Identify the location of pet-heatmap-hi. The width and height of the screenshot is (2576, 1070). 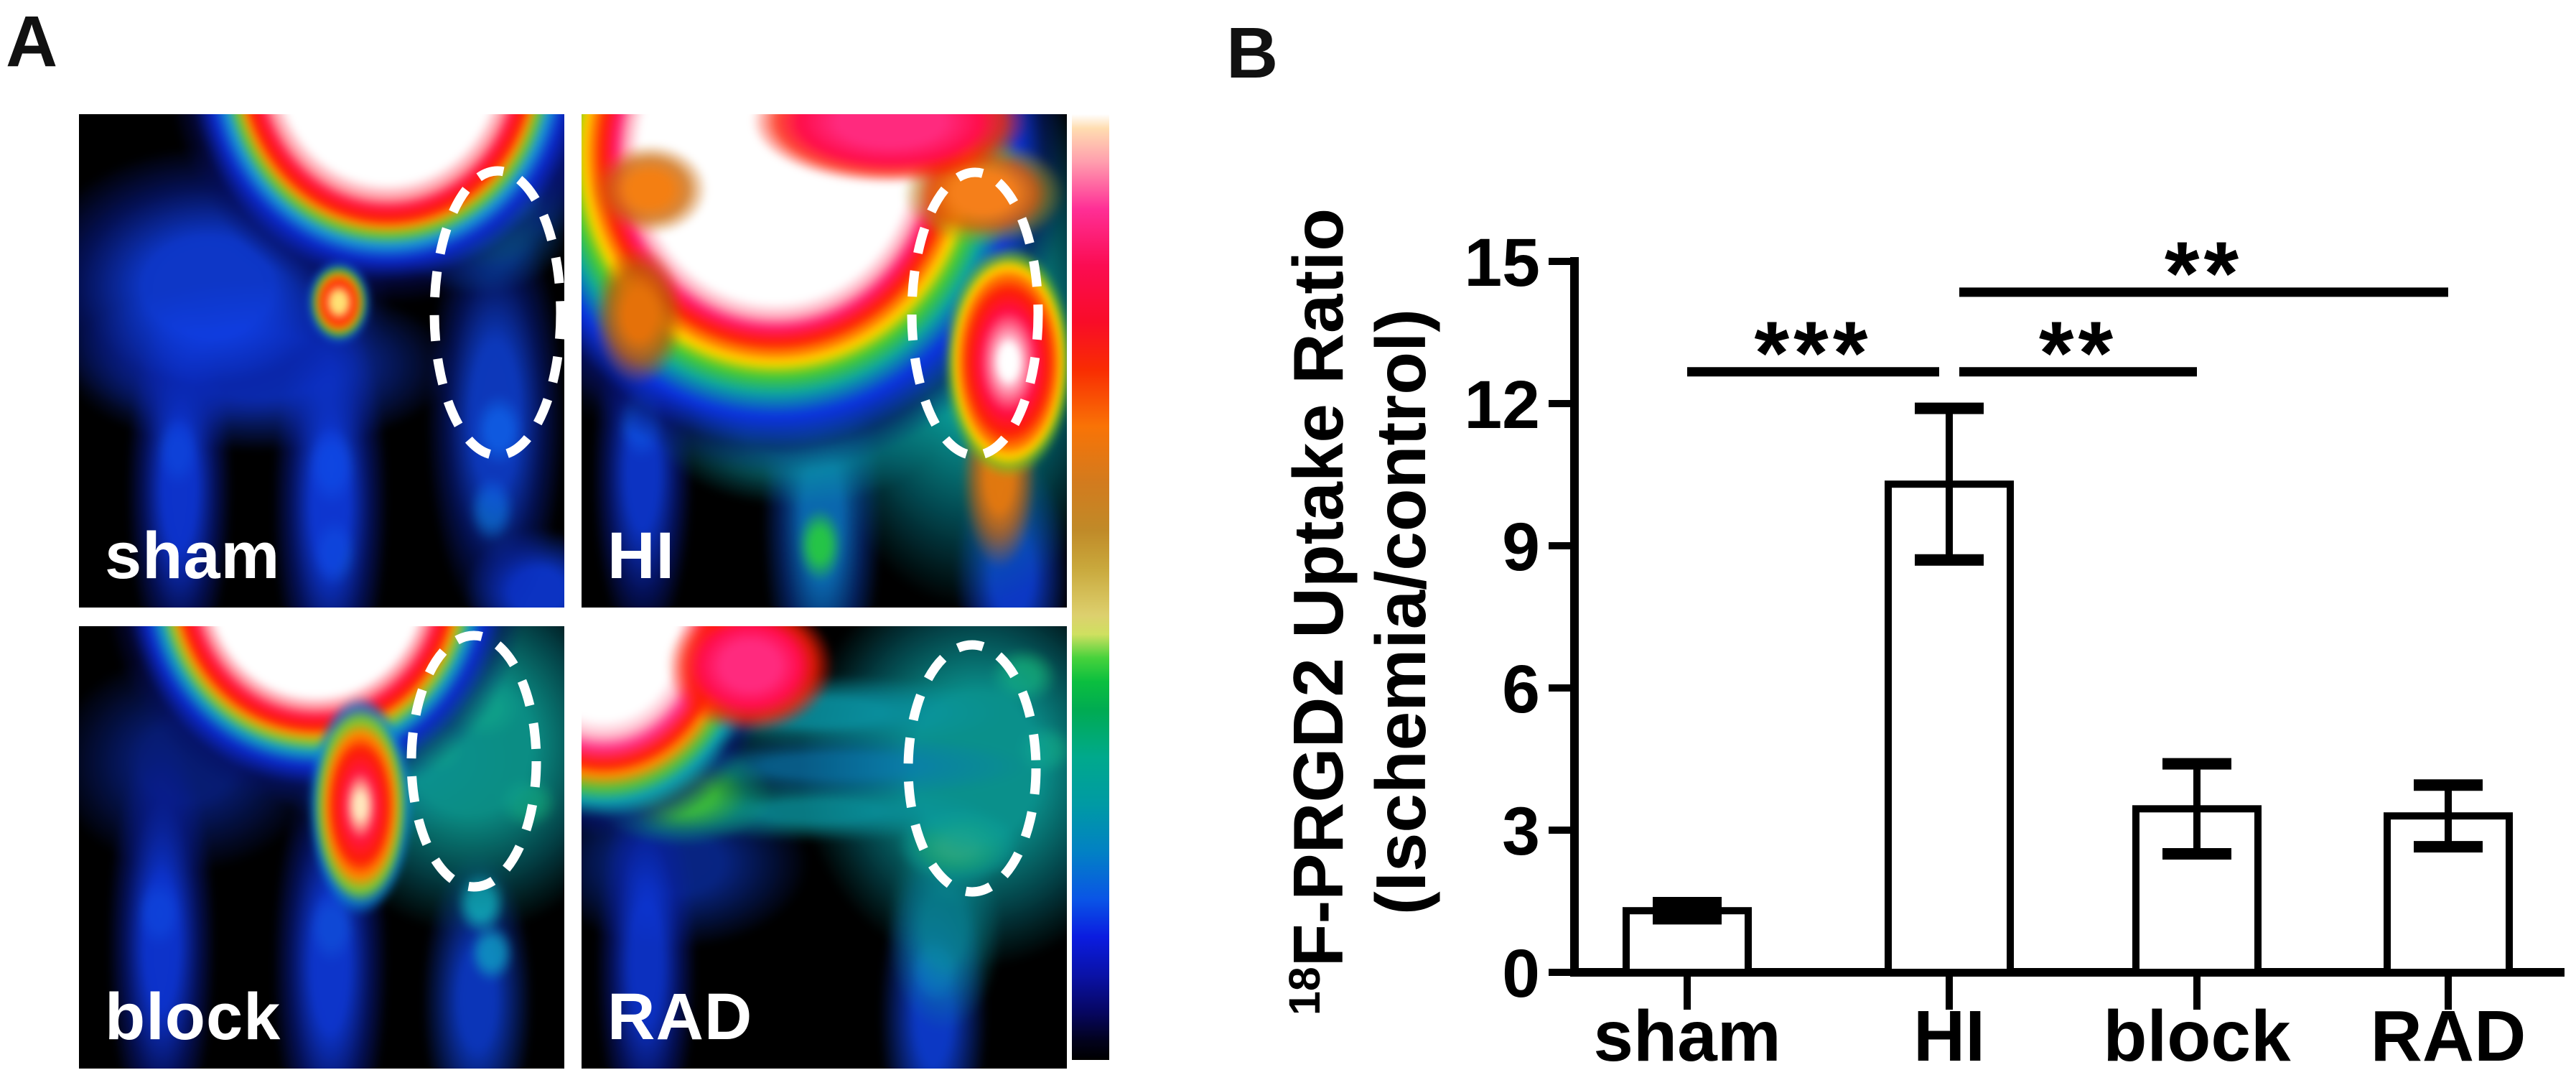
(824, 361).